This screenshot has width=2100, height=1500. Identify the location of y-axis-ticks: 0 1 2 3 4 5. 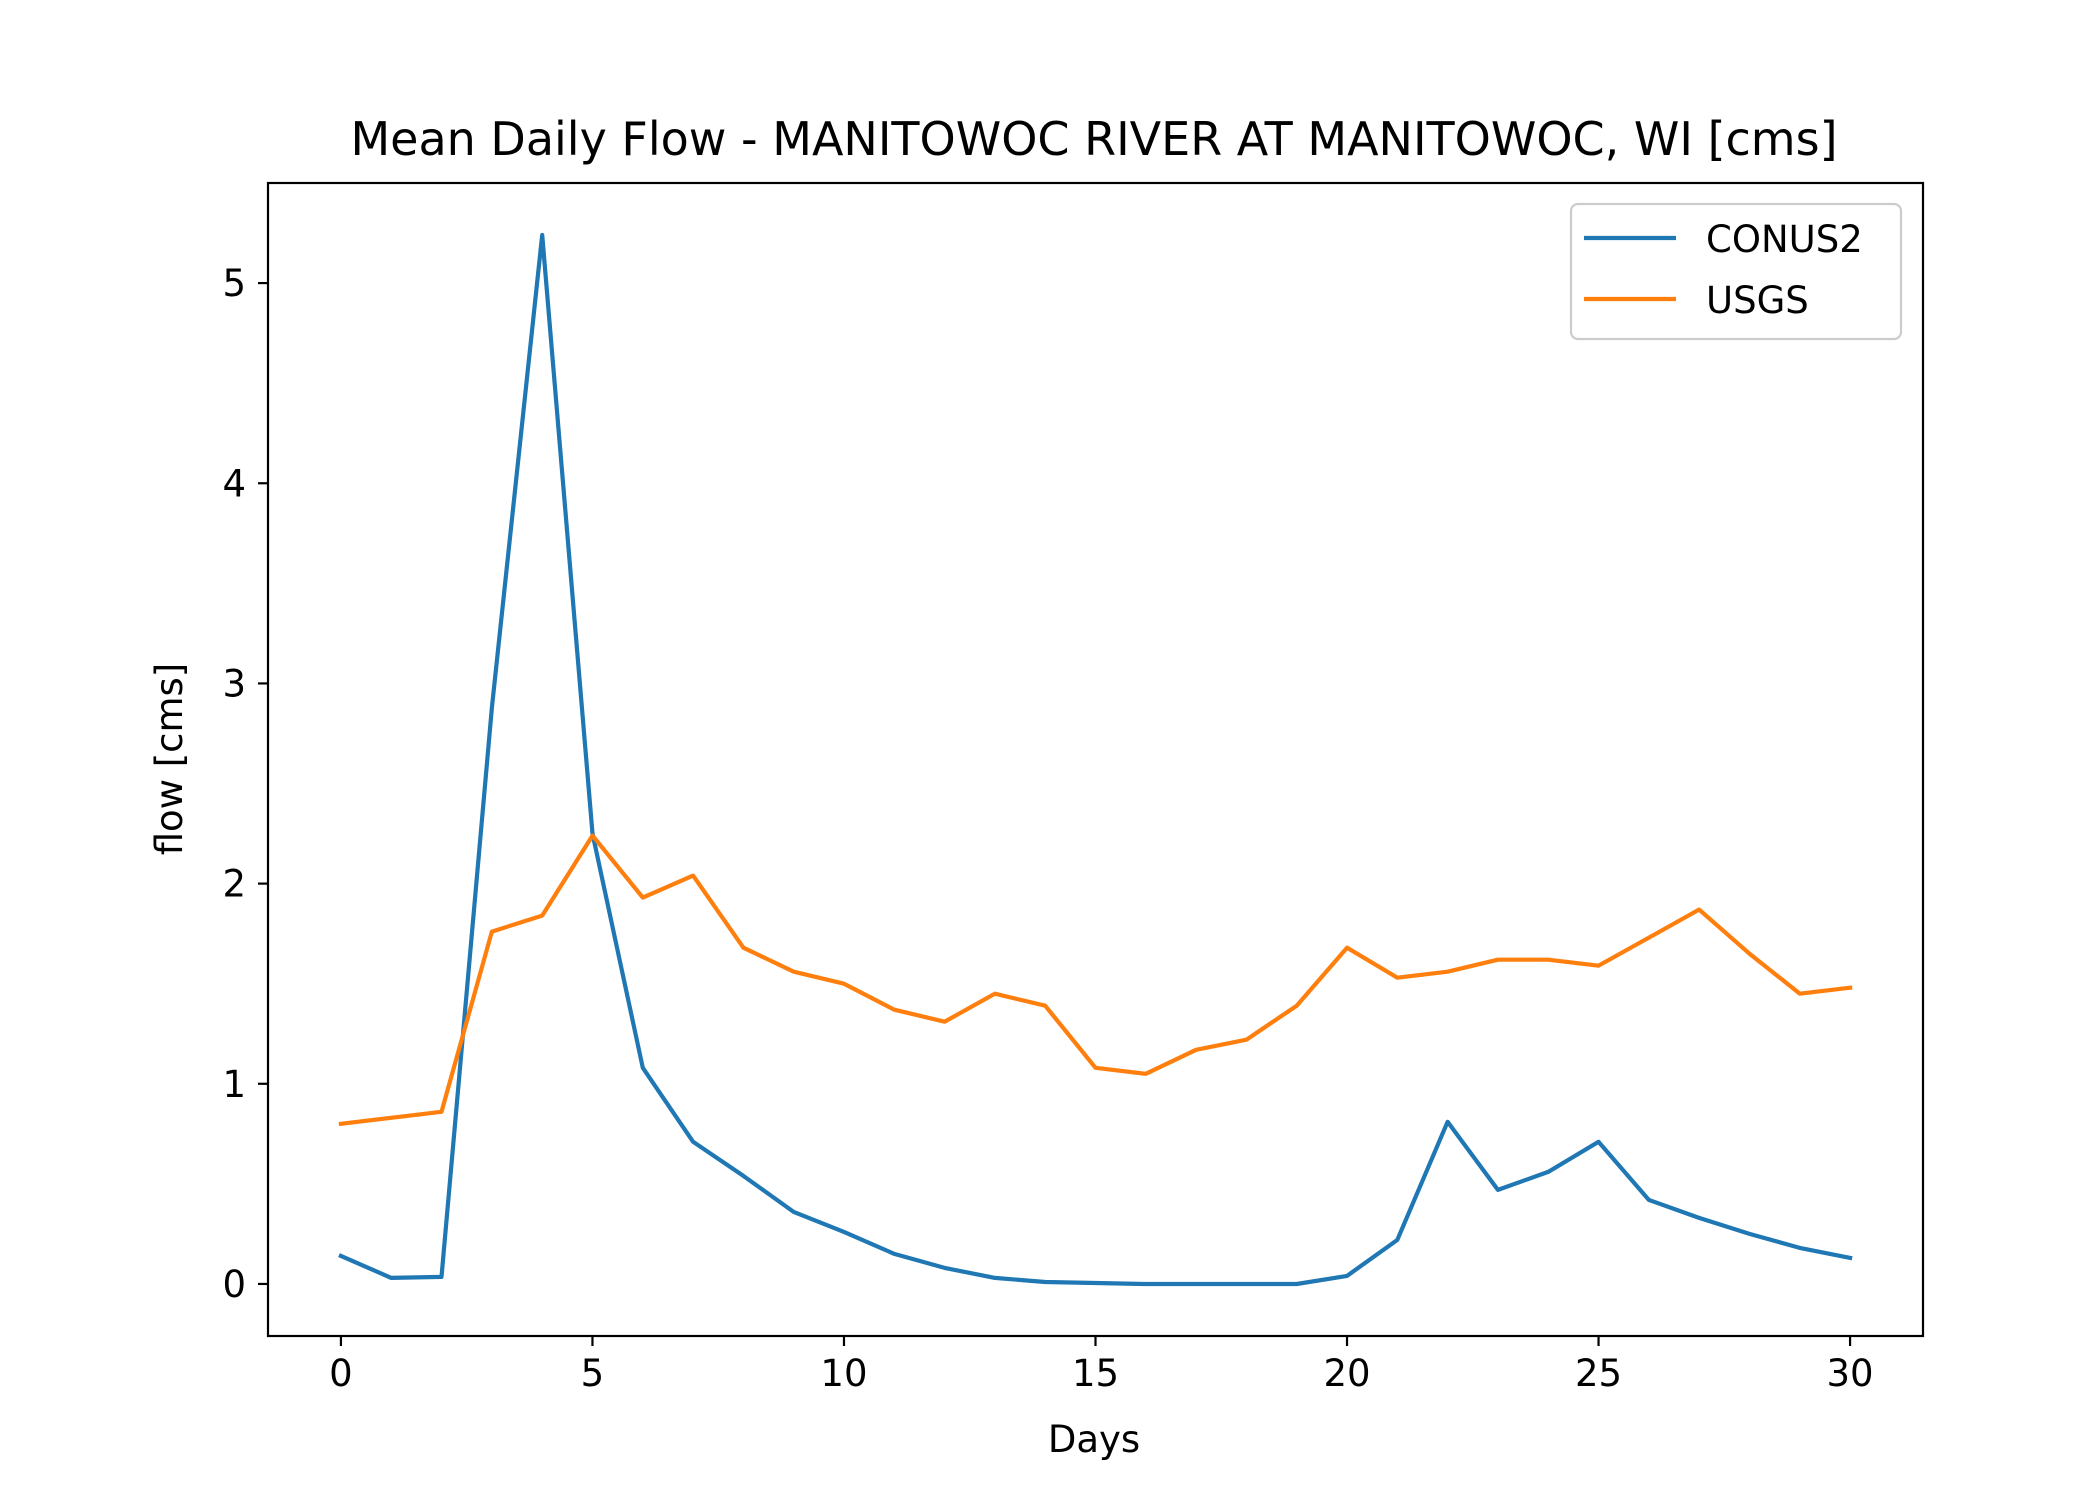
(245, 784).